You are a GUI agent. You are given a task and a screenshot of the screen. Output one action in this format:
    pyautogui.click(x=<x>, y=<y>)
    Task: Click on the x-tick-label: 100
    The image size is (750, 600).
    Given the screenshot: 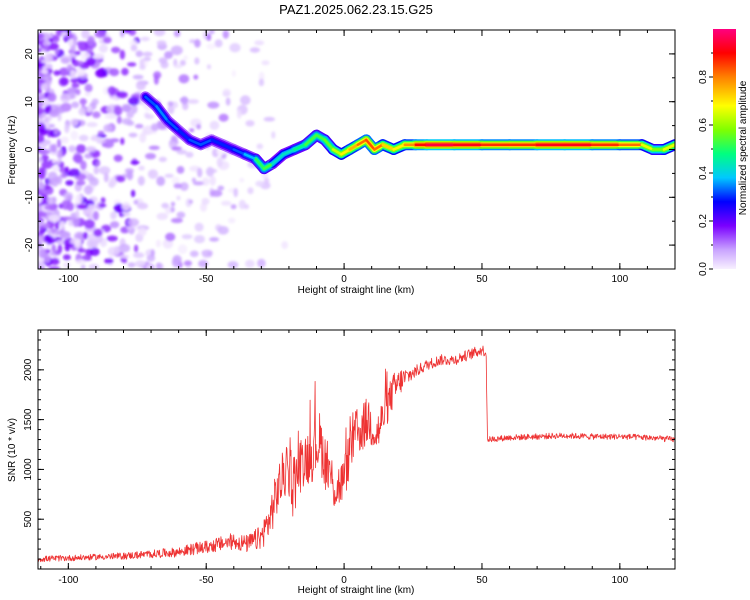 What is the action you would take?
    pyautogui.click(x=620, y=279)
    